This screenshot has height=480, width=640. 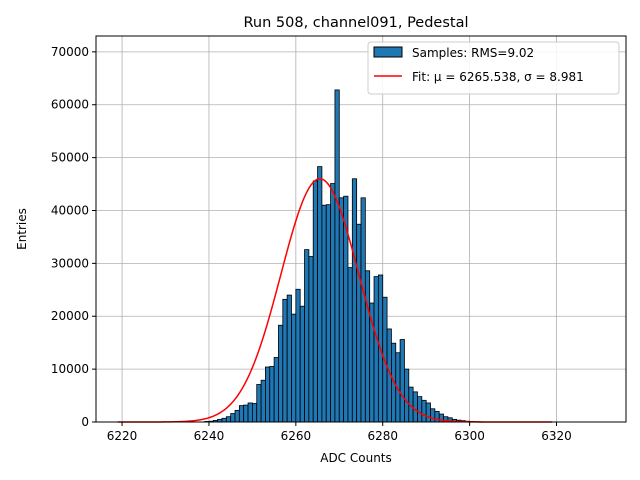 I want to click on legend-fit-label: Fit: μ = 6265.538, σ = 8.981, so click(x=498, y=77).